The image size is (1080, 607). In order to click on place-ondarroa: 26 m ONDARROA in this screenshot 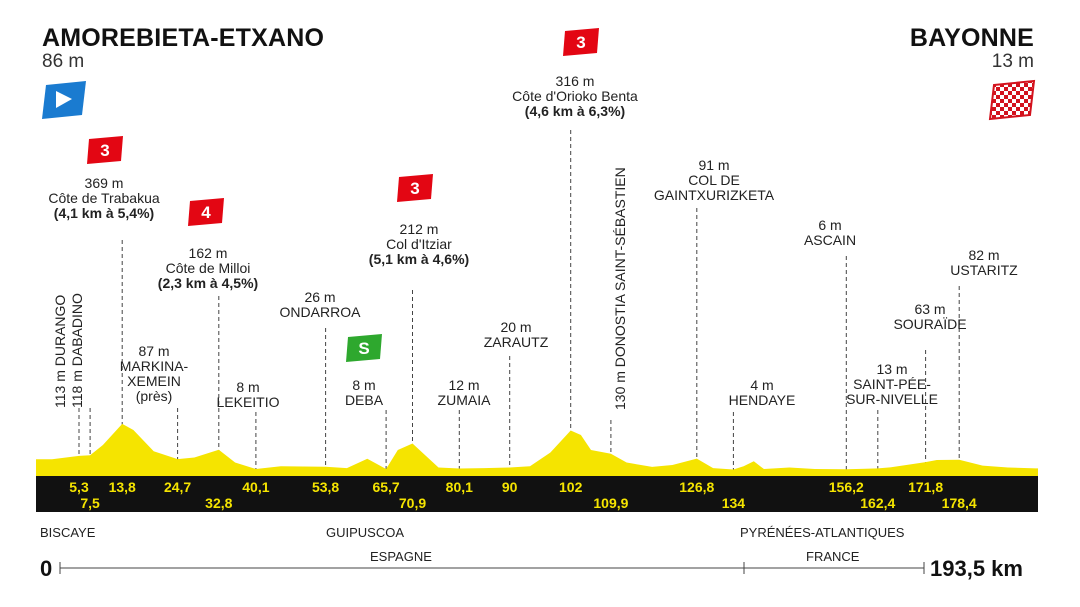, I will do `click(320, 304)`.